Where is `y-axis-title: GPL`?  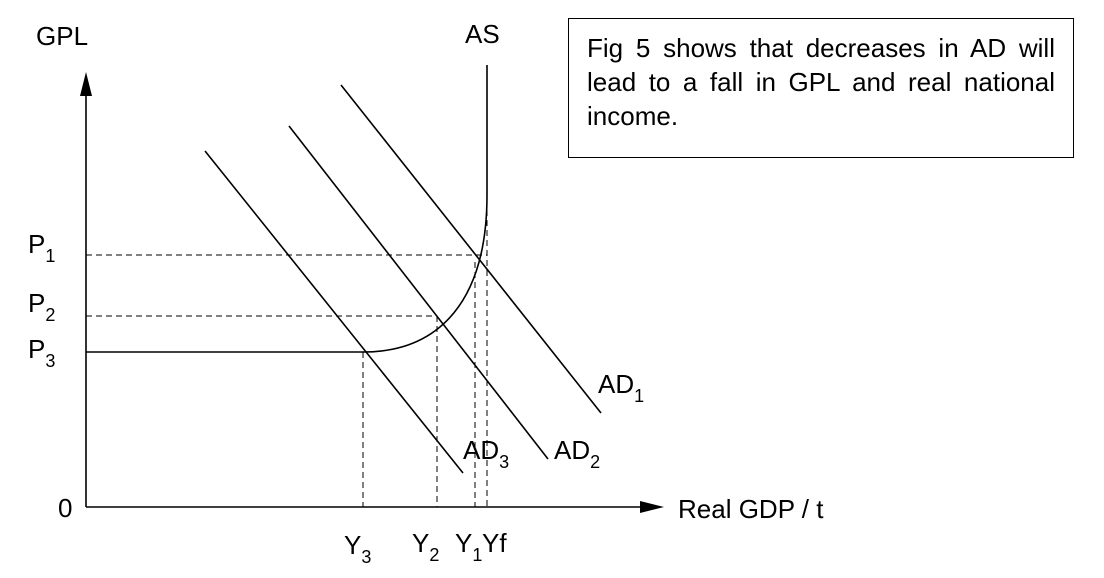
y-axis-title: GPL is located at coordinates (62, 36).